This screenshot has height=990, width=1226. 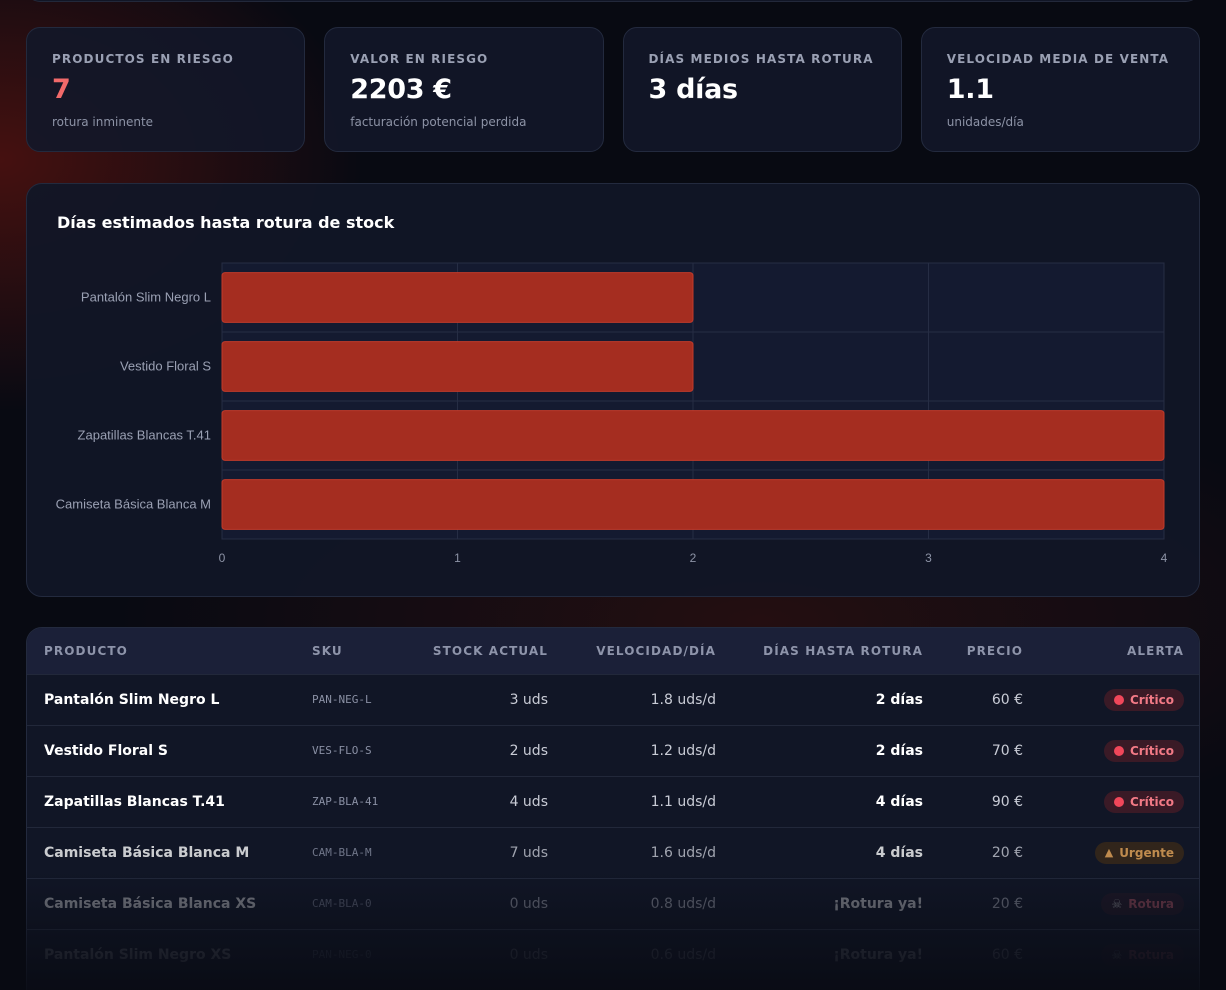 I want to click on kpi-value: 2203 €, so click(x=401, y=89).